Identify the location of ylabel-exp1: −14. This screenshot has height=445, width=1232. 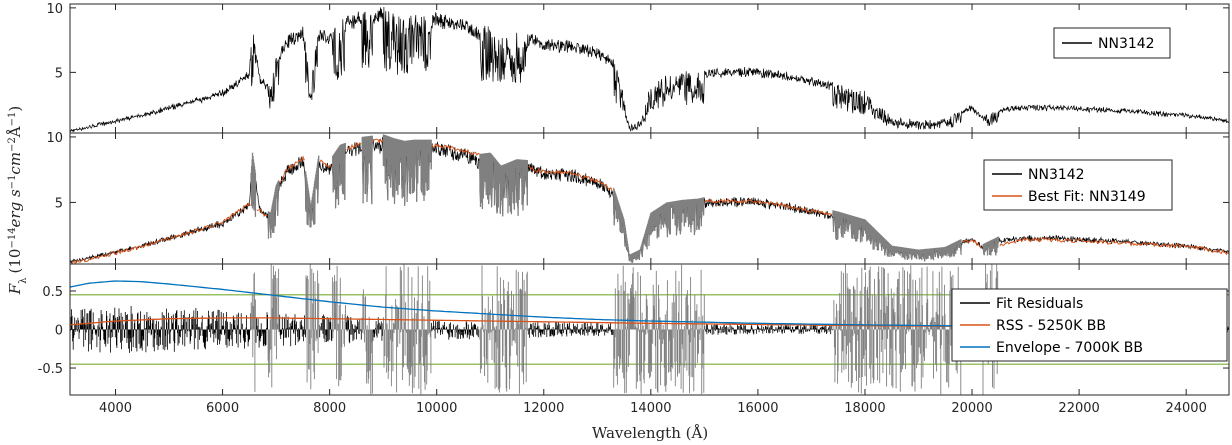
(12, 237).